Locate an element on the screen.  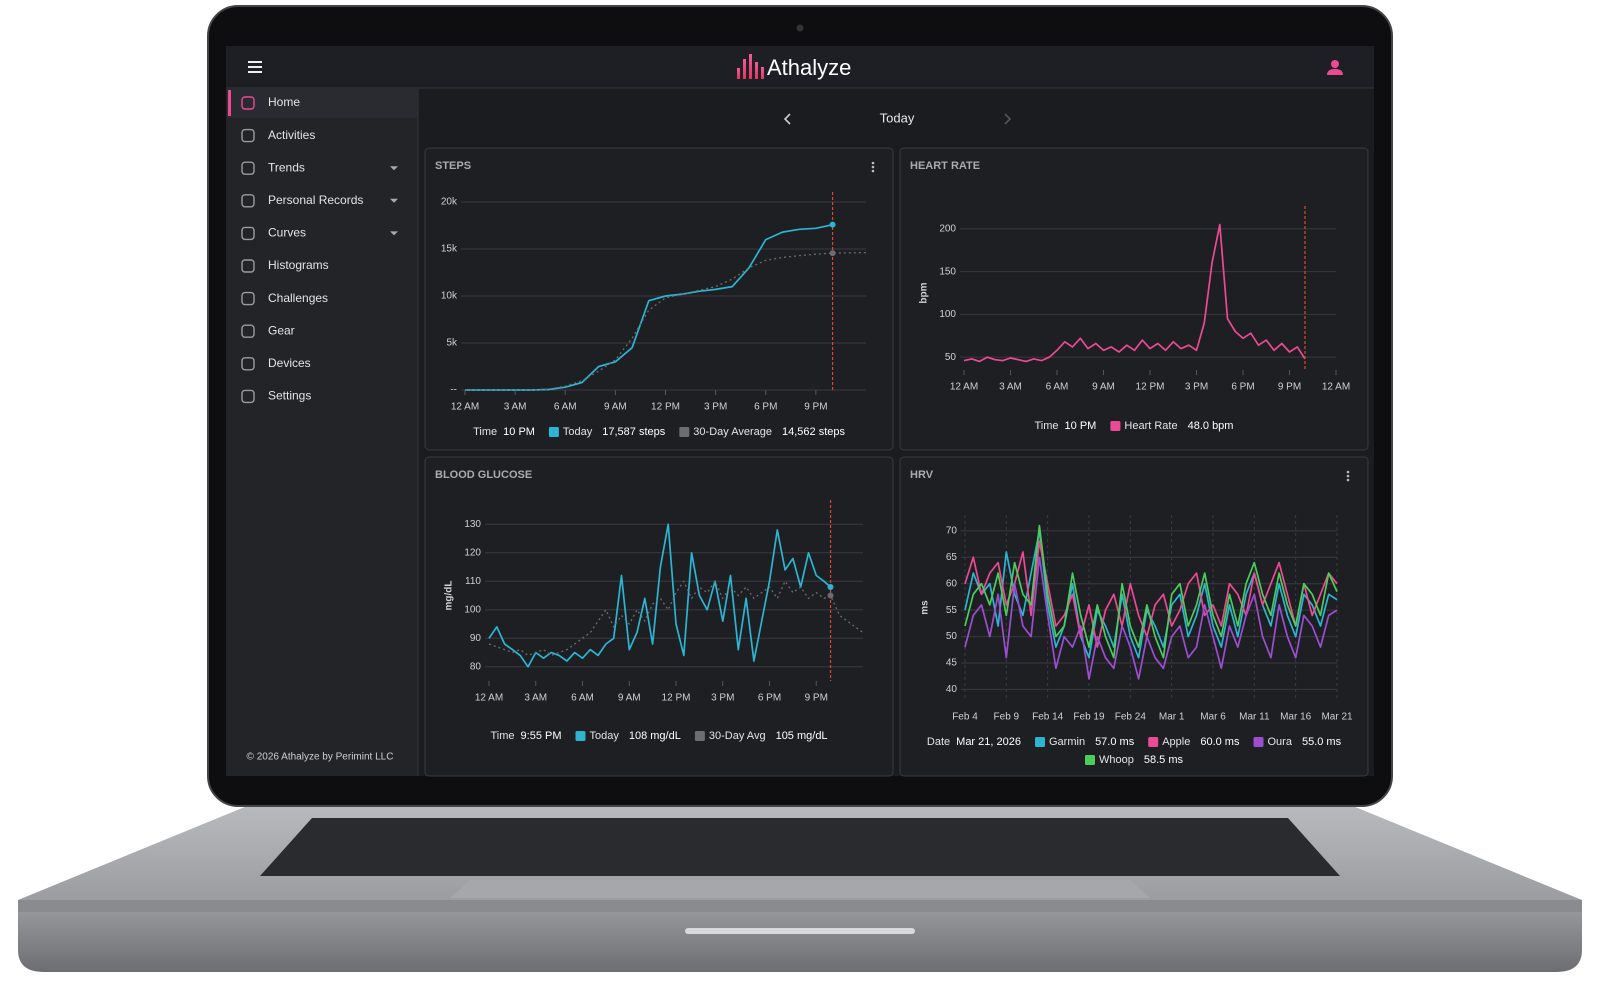
readout-item: Oura 55.0 ms is located at coordinates (1297, 742).